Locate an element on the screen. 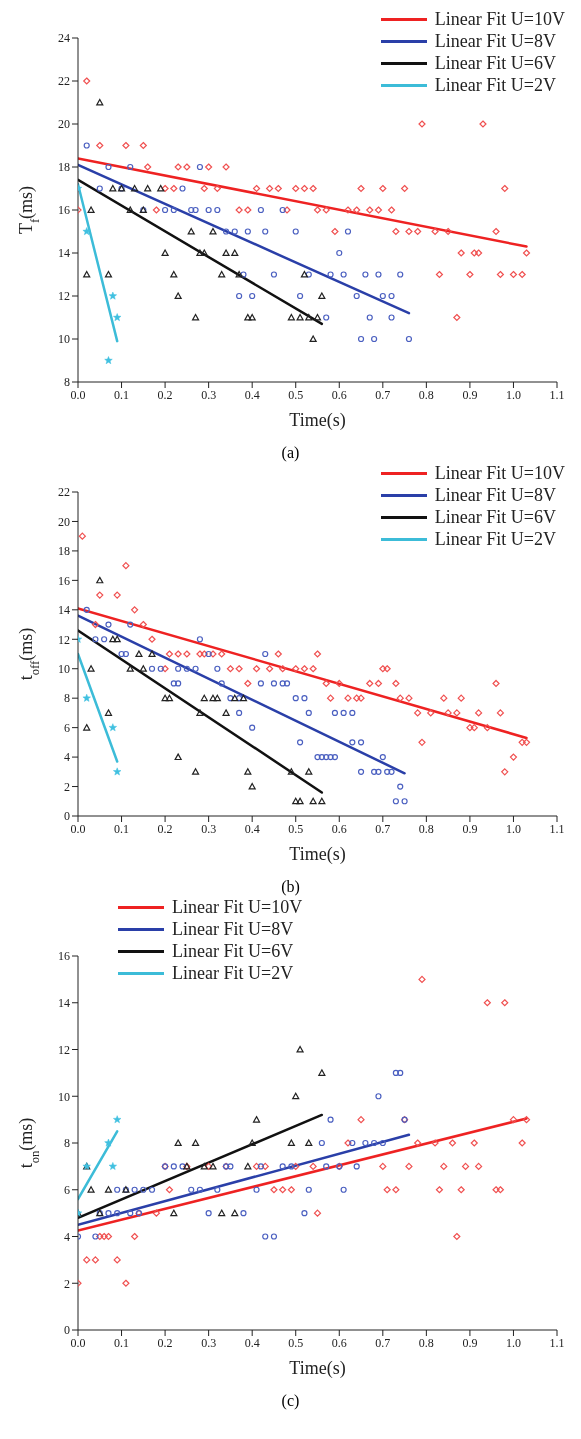 The image size is (581, 1439). text: (b) is located at coordinates (290, 887).